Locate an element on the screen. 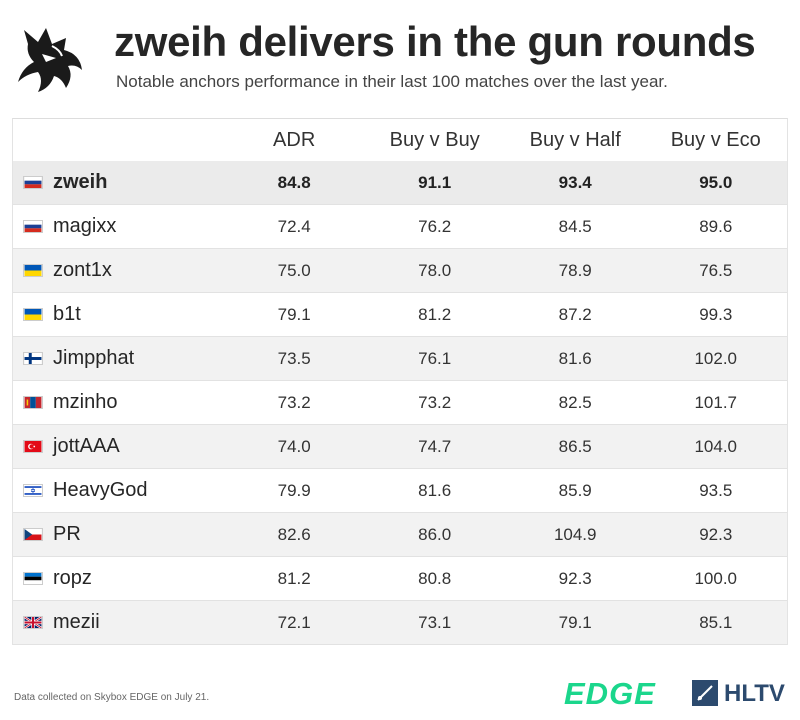  israel-flag-icon is located at coordinates (33, 490).